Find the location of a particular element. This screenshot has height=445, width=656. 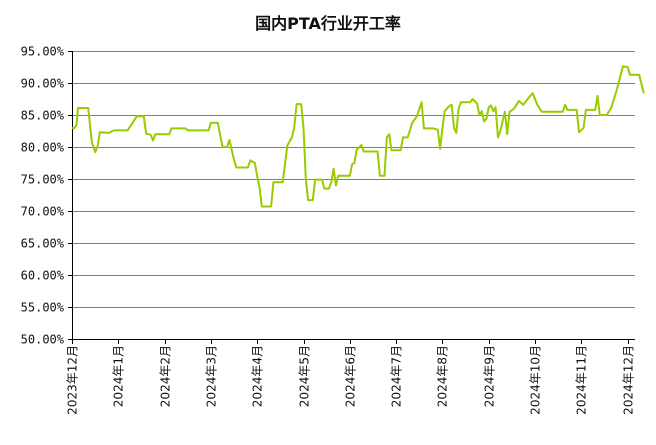

x-tick-label: 2024年1月 is located at coordinates (119, 376).